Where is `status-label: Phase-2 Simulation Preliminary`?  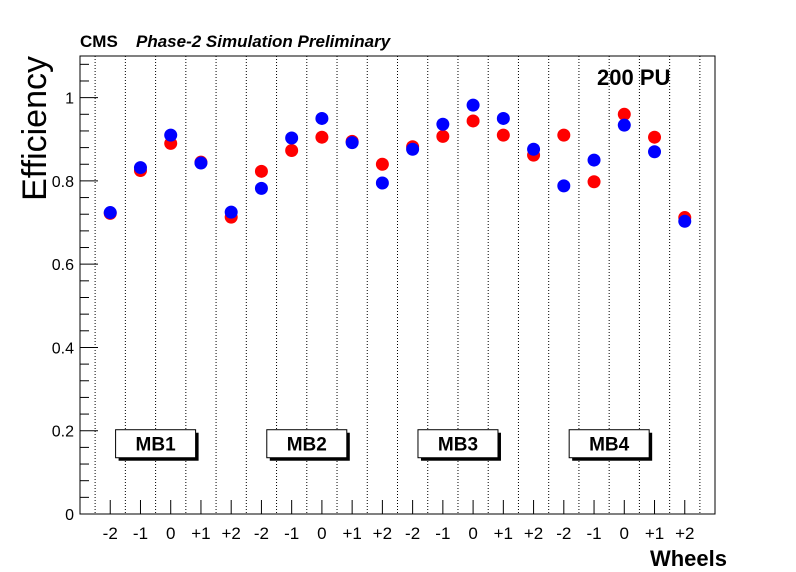
status-label: Phase-2 Simulation Preliminary is located at coordinates (264, 41).